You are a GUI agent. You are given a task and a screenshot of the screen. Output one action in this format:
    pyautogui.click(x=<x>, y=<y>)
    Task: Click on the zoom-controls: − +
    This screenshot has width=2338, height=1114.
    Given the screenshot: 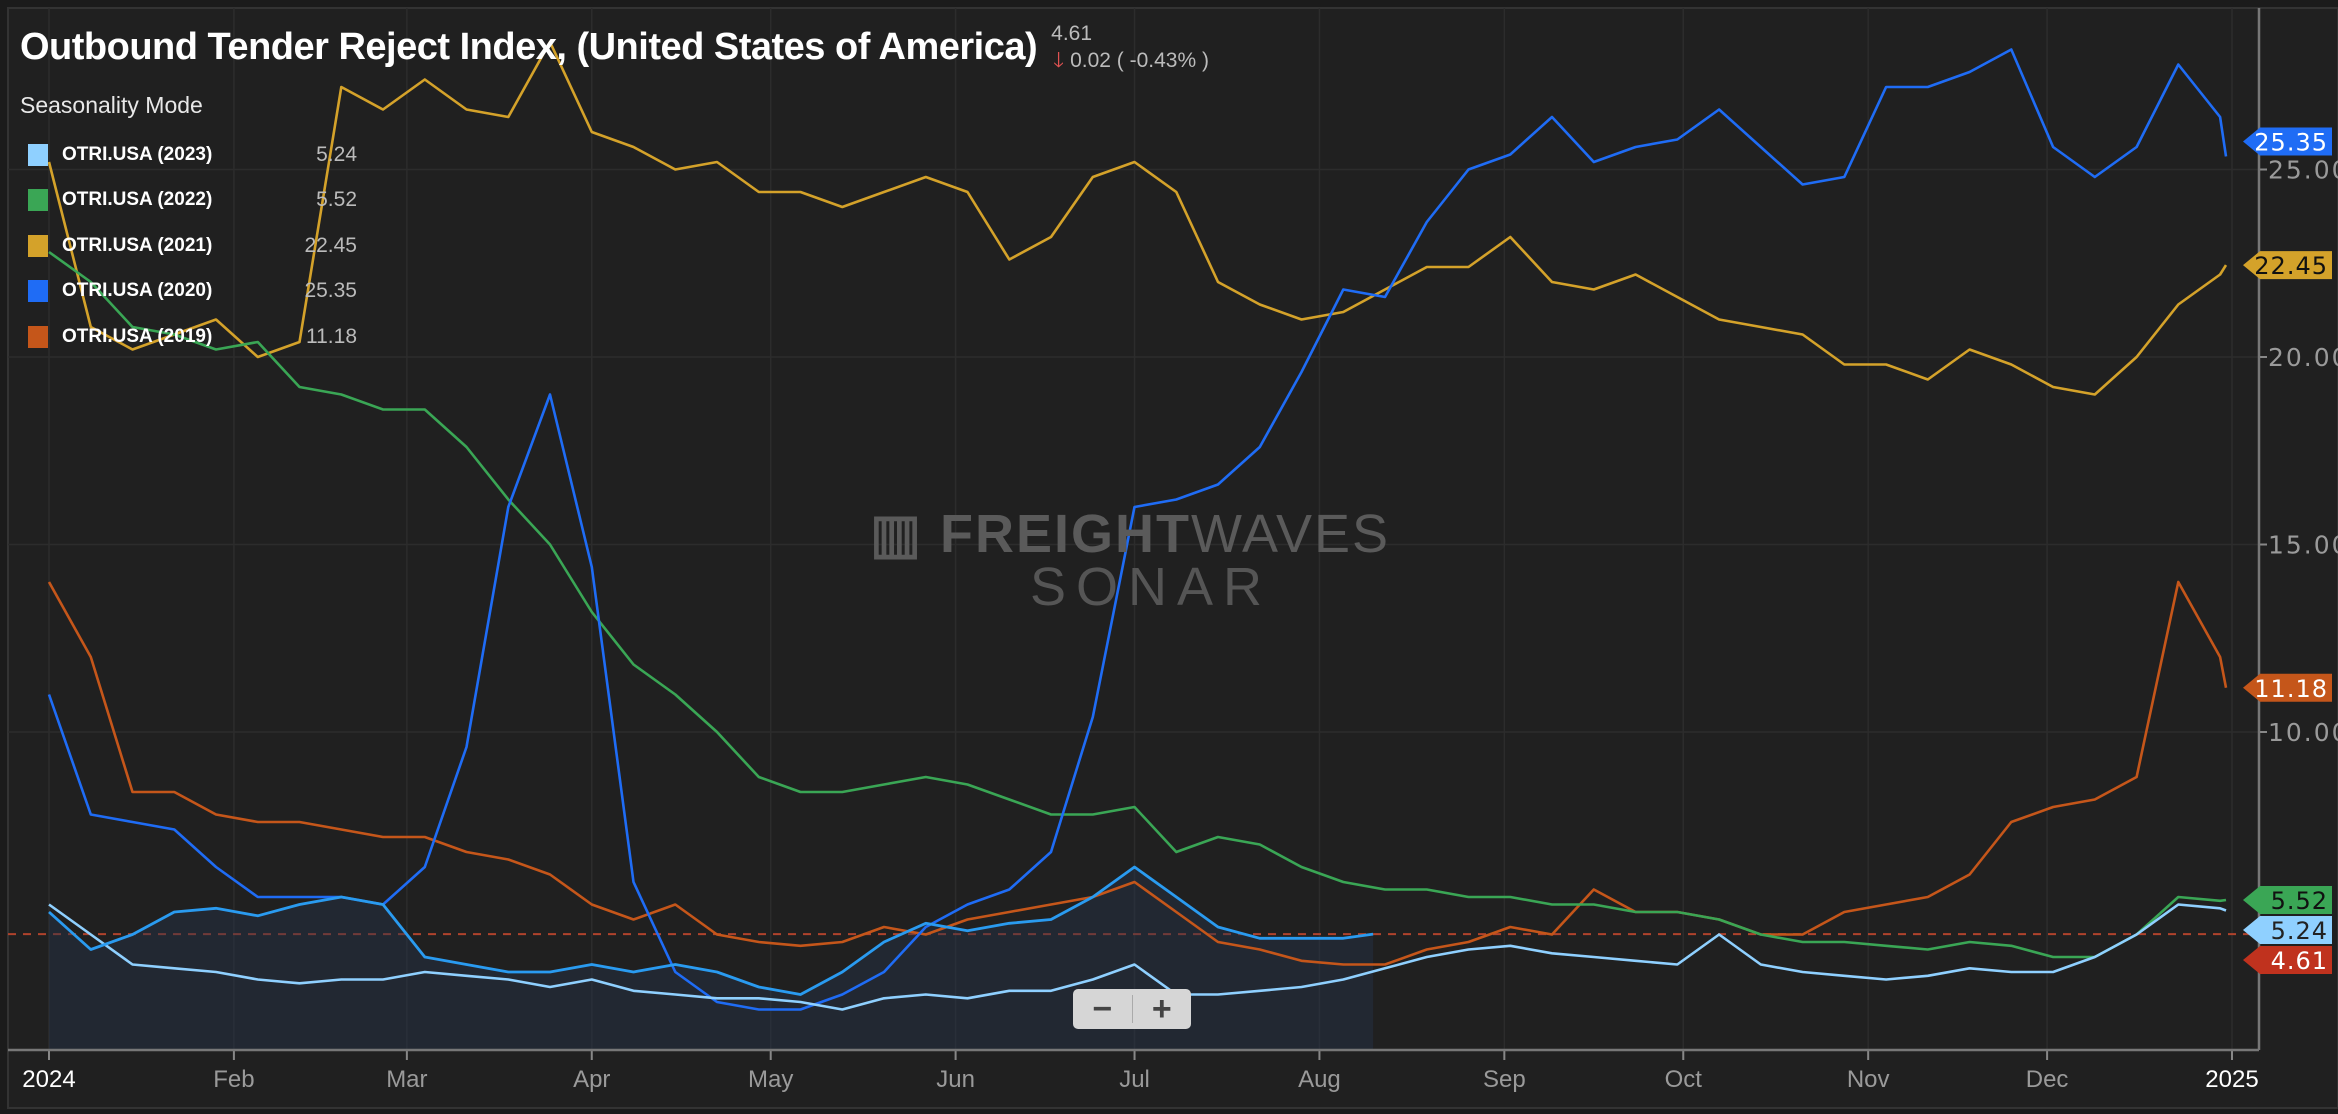 What is the action you would take?
    pyautogui.click(x=1132, y=1009)
    